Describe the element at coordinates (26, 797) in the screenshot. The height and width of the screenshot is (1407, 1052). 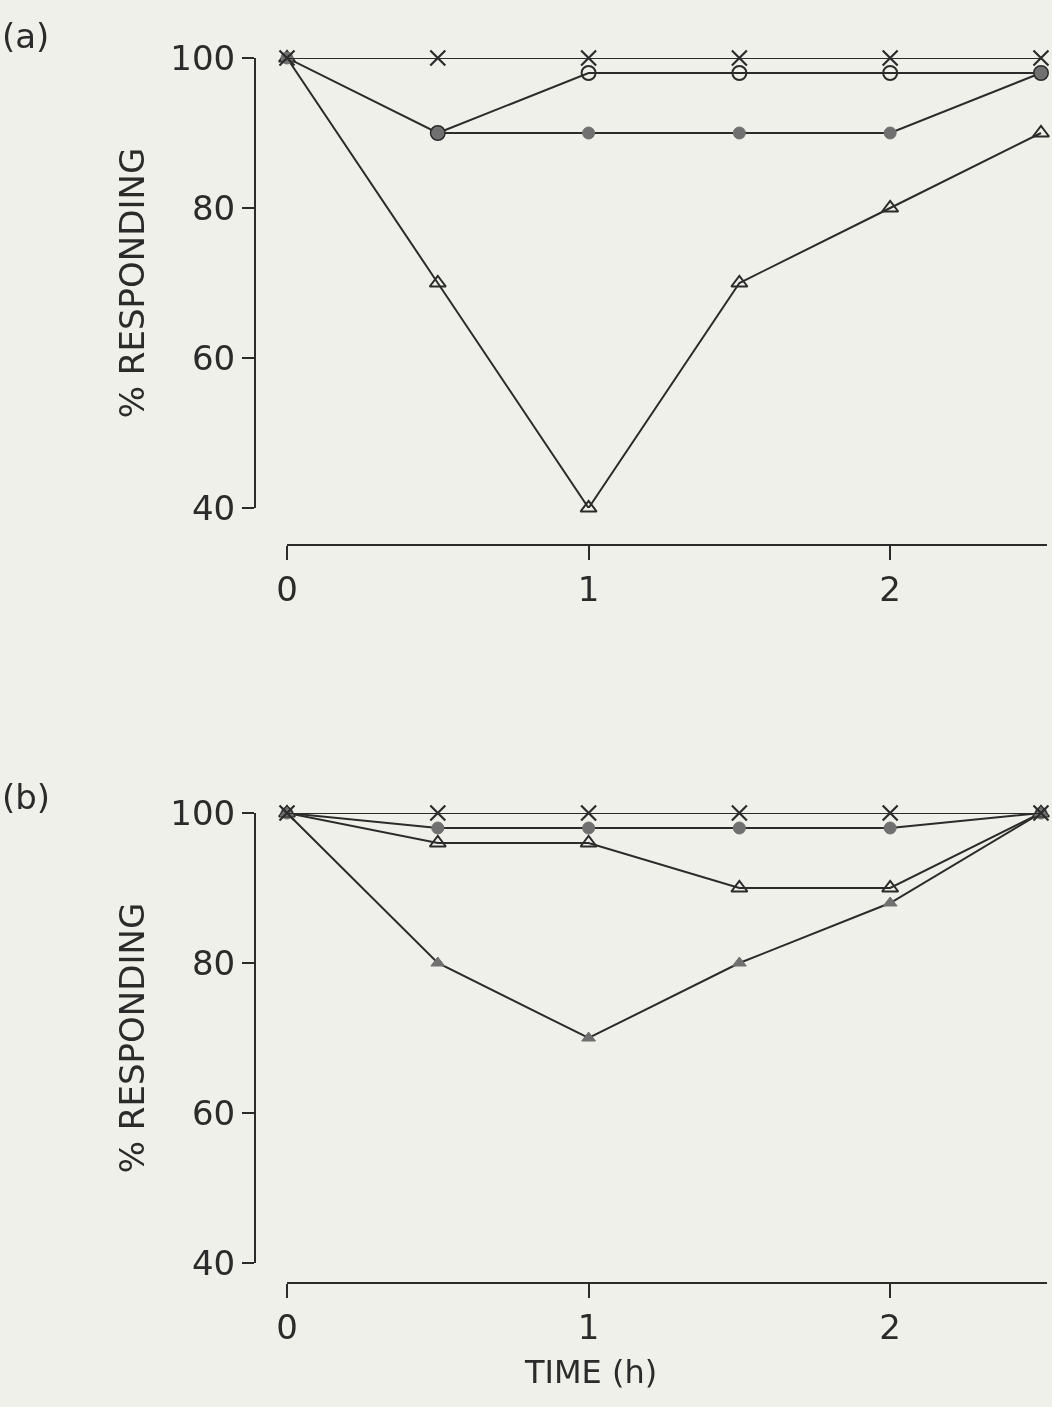
I see `chart-title: (b)` at that location.